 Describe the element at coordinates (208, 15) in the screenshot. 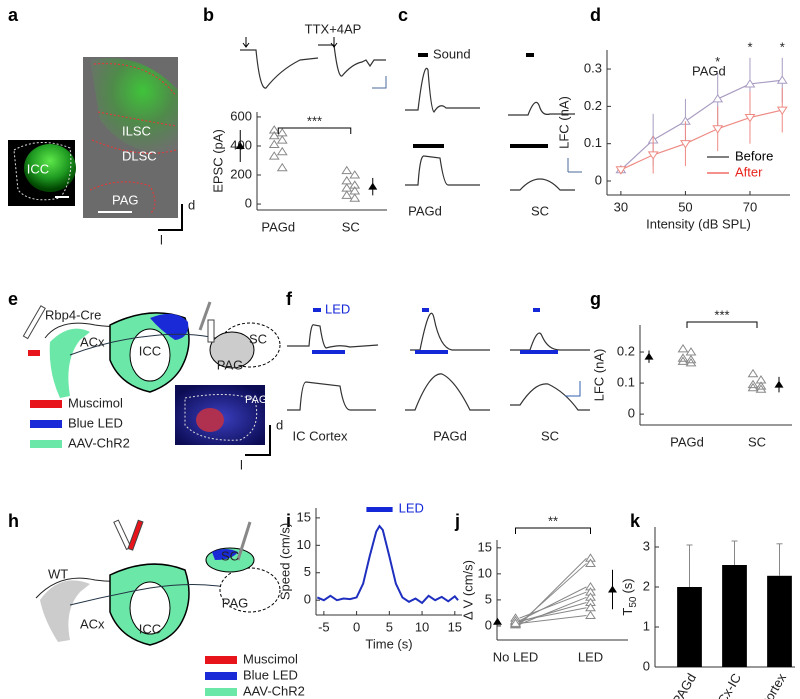

I see `panel-label: b` at that location.